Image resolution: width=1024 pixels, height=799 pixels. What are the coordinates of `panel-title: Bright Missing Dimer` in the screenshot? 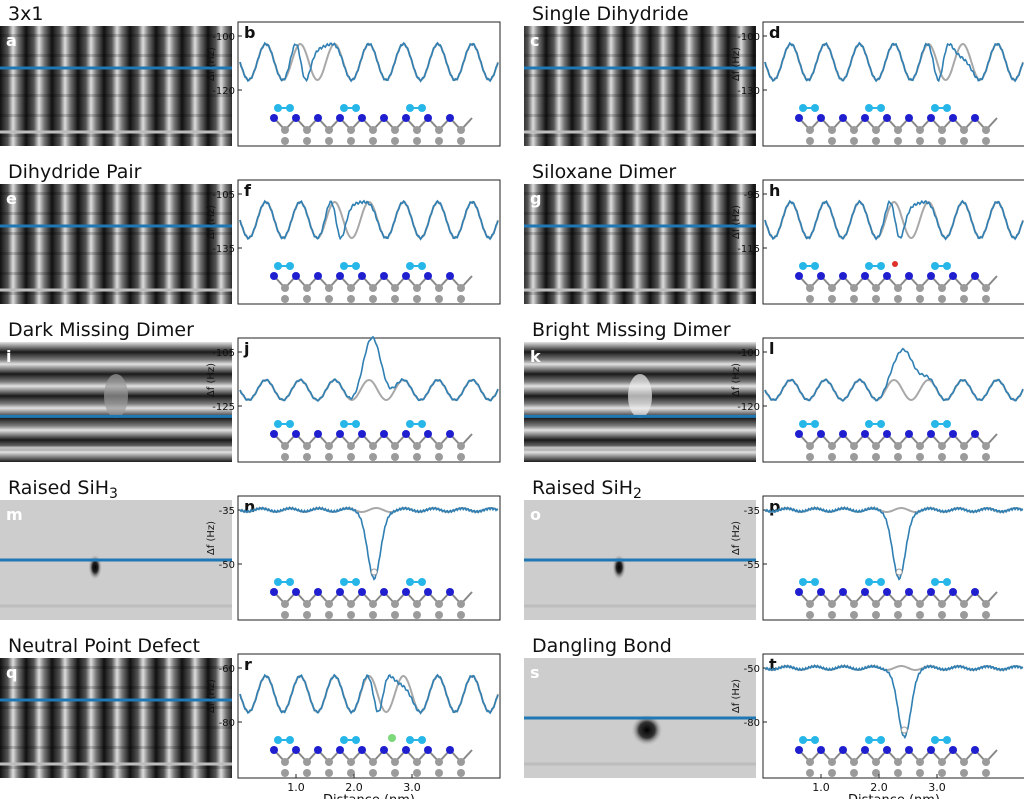 It's located at (631, 330).